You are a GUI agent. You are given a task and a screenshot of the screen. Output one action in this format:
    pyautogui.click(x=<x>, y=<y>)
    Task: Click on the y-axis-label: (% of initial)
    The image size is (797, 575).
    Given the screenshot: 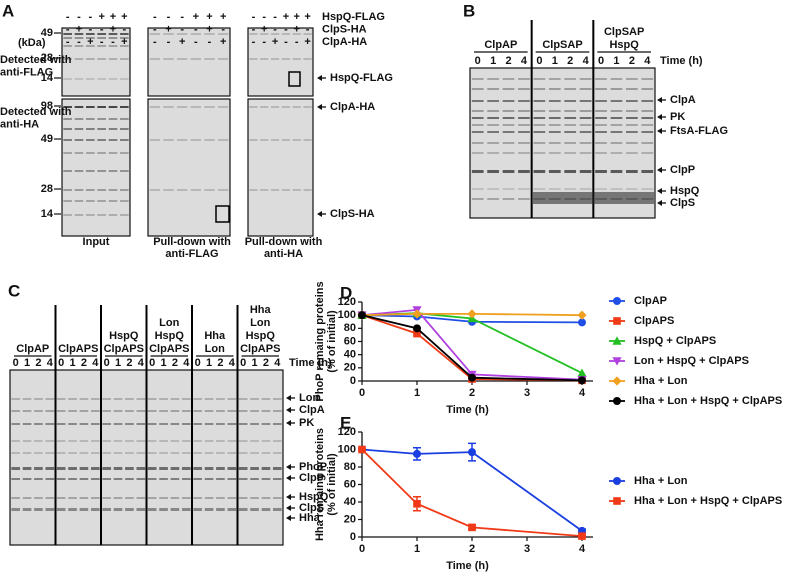 What is the action you would take?
    pyautogui.click(x=332, y=341)
    